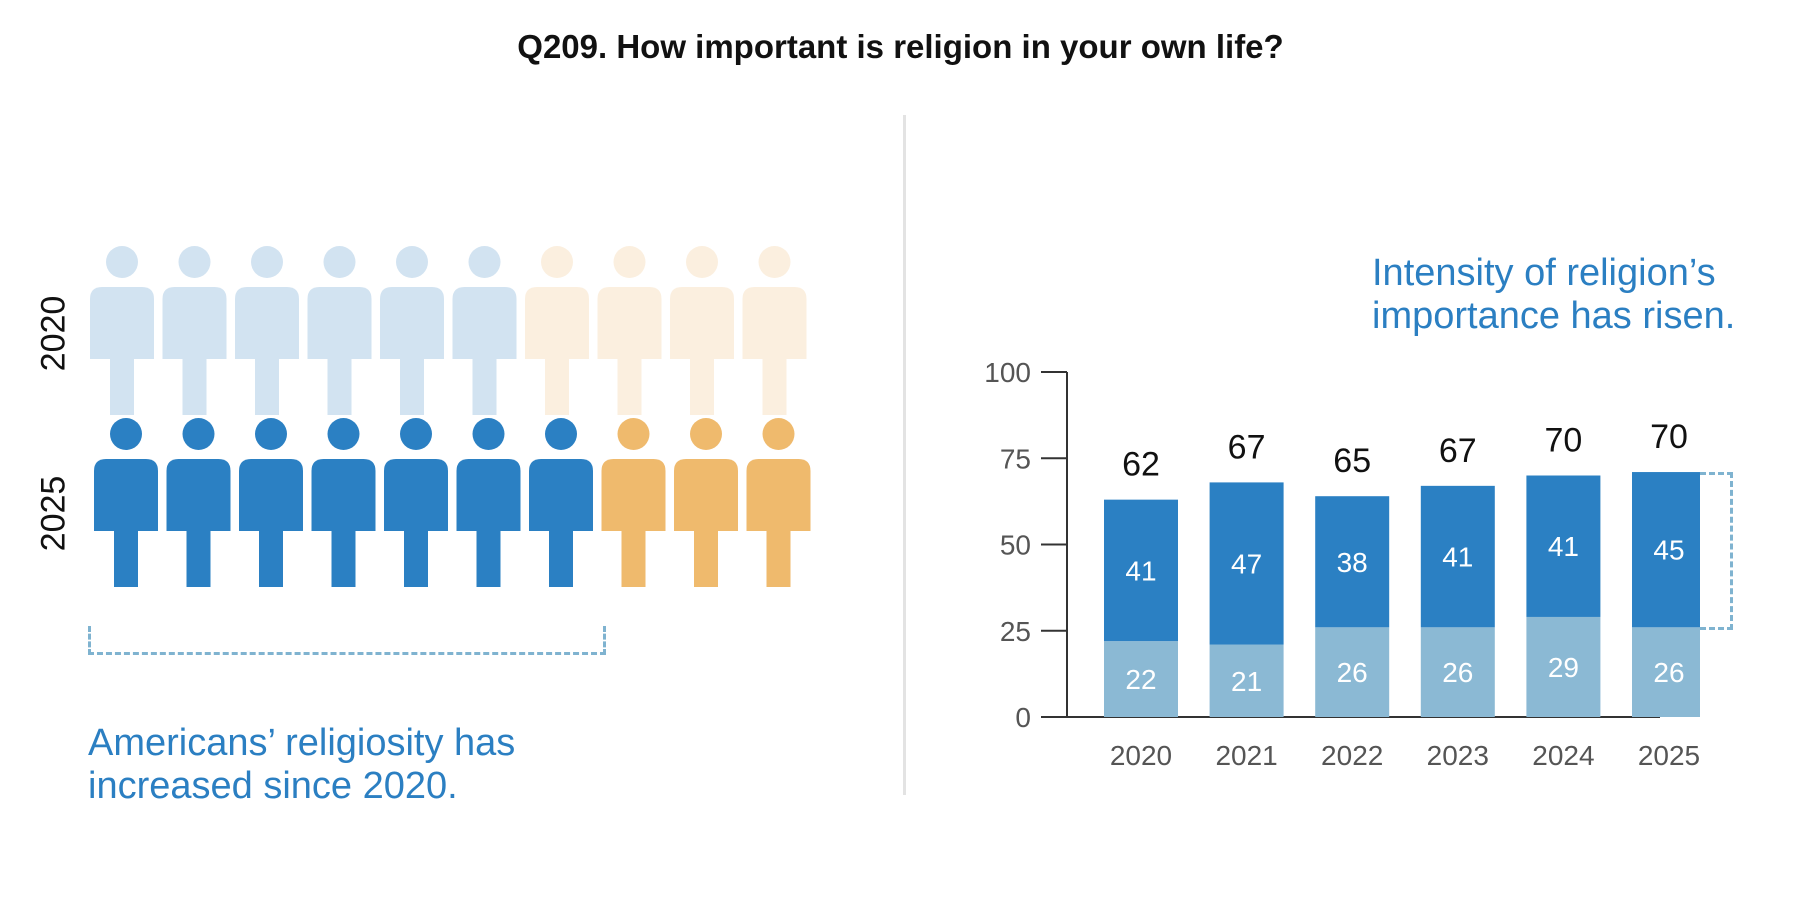 The height and width of the screenshot is (905, 1801). What do you see at coordinates (904, 455) in the screenshot?
I see `panel-divider` at bounding box center [904, 455].